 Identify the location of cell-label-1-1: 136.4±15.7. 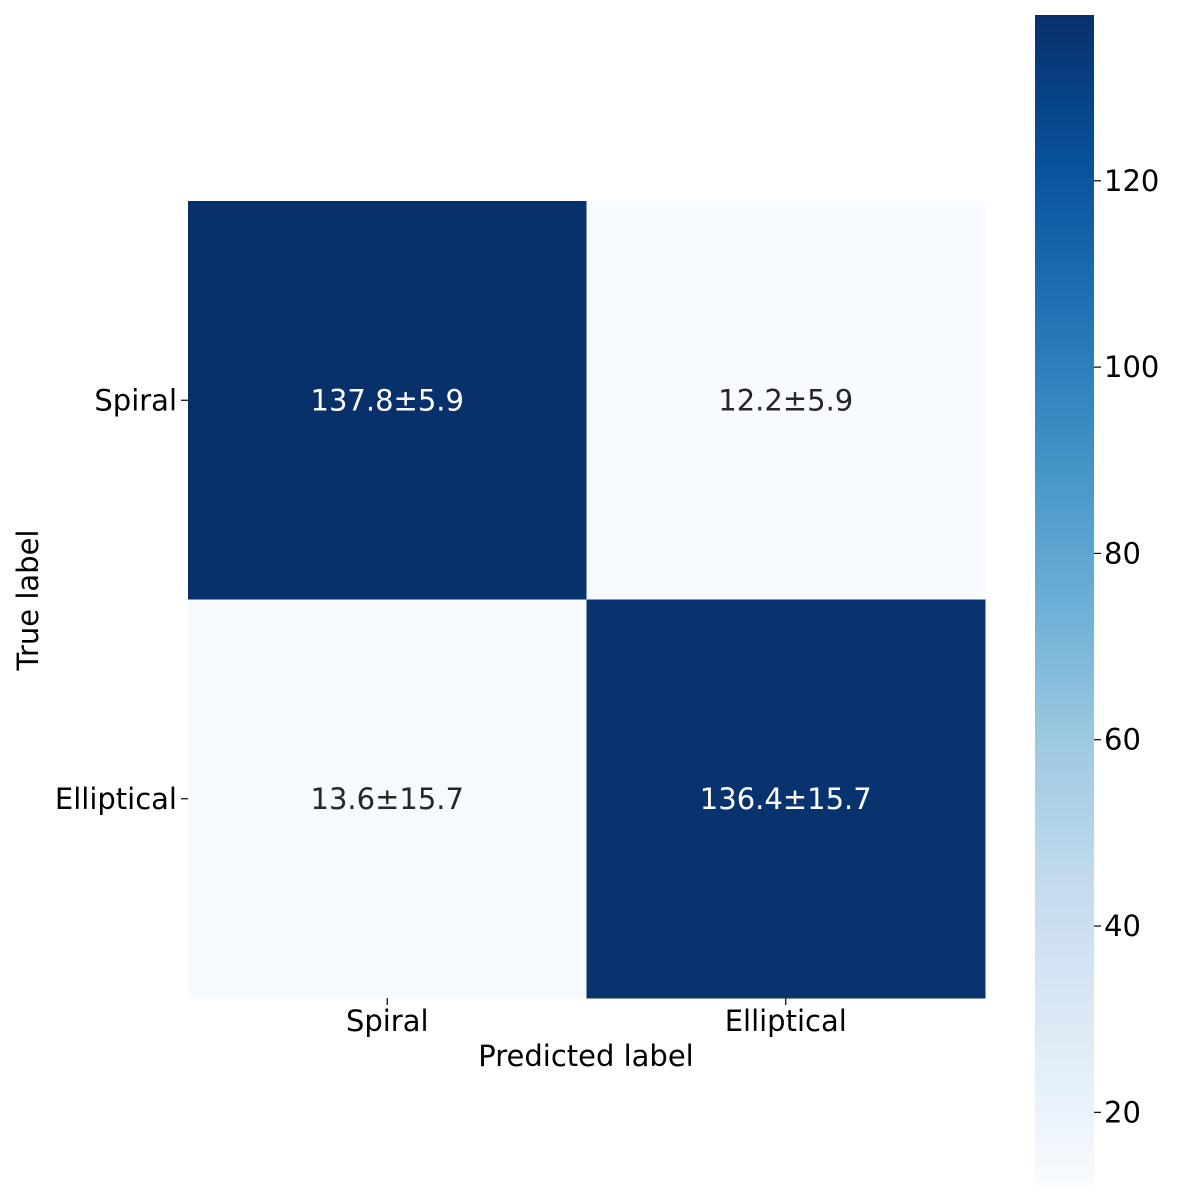
(786, 799).